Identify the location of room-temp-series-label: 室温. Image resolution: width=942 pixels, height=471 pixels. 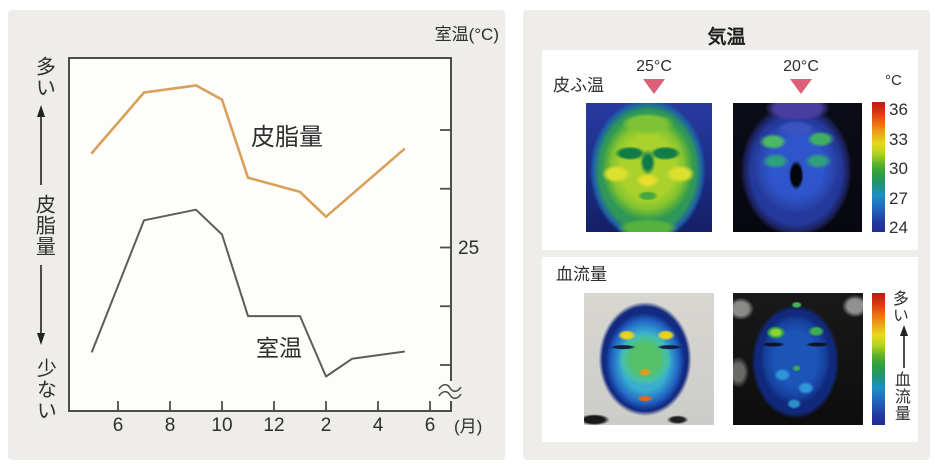
(279, 348).